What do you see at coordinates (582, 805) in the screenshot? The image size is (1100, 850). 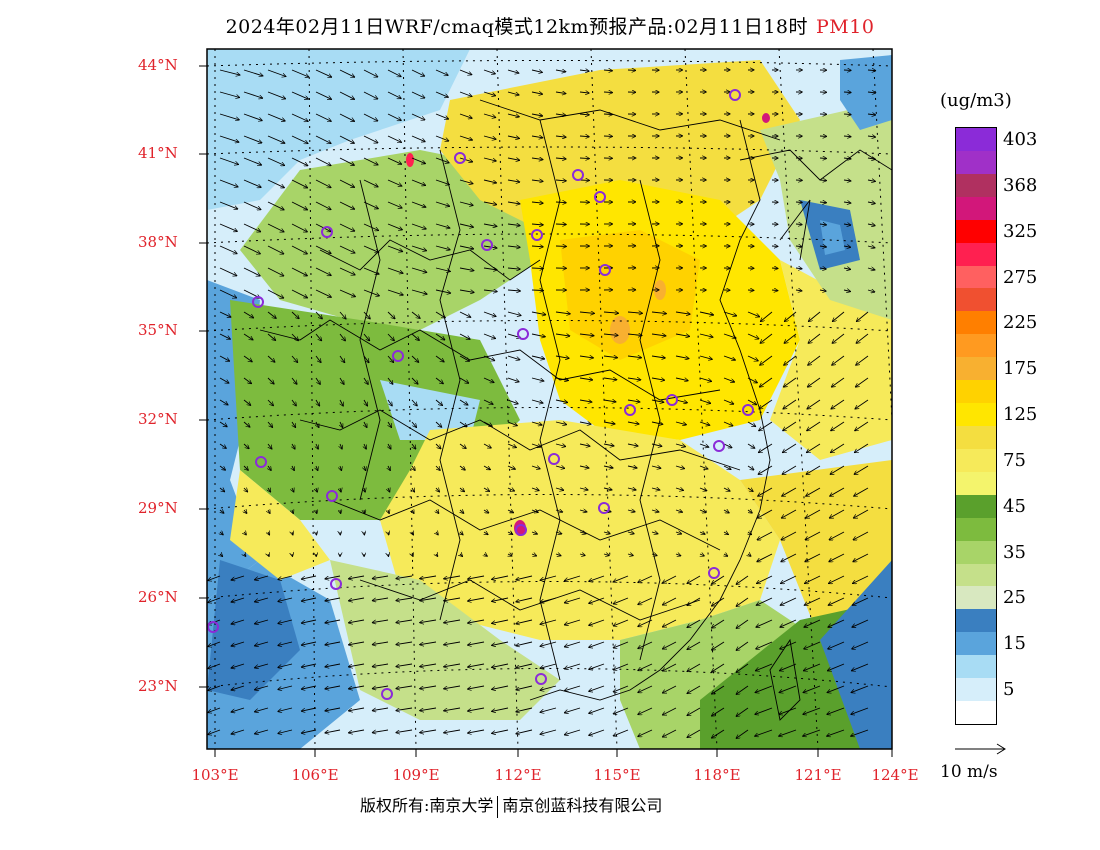 I see `credit-right: 南京创蓝科技有限公司` at bounding box center [582, 805].